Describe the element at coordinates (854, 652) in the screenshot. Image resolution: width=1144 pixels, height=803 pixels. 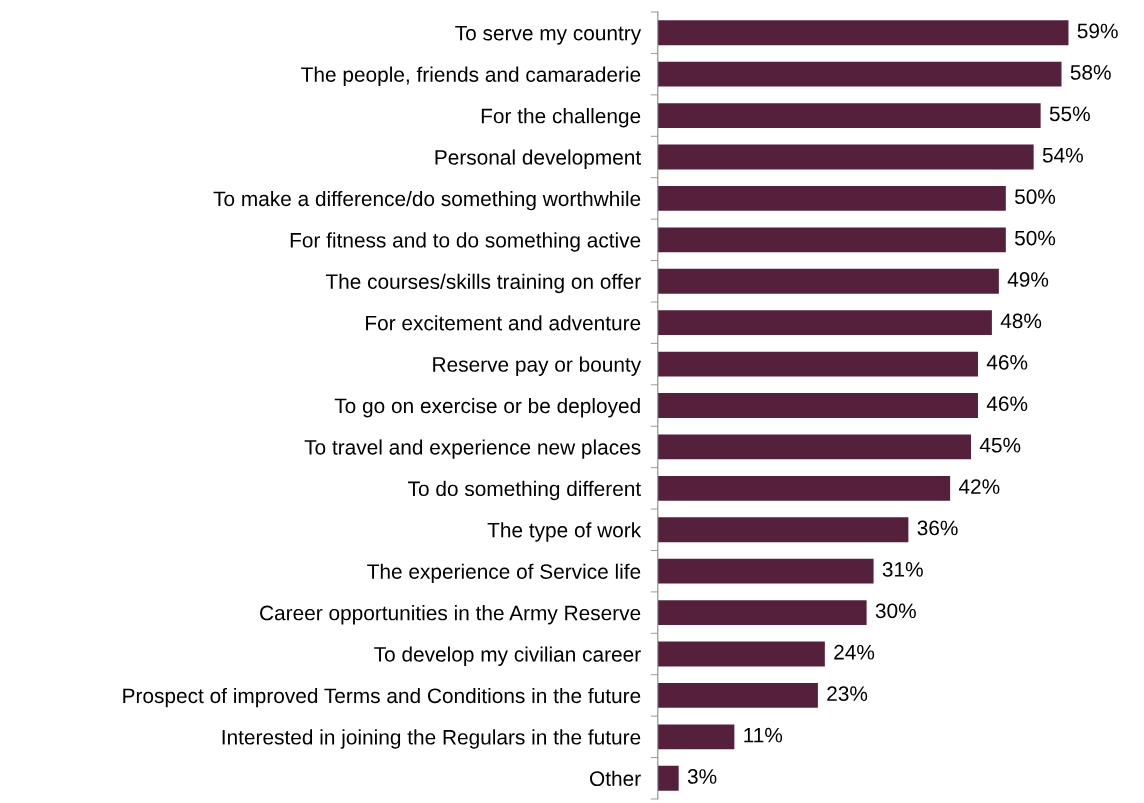
I see `data-label: 24%` at that location.